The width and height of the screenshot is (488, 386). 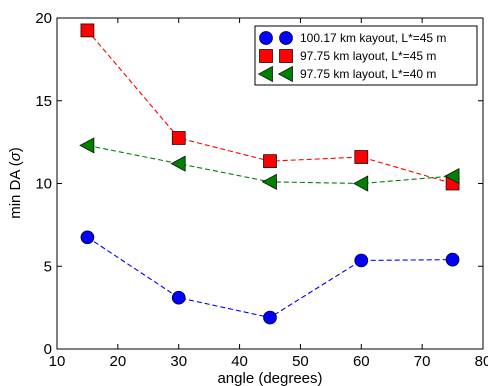 I want to click on y-axis-title: min DA (σ), so click(x=15, y=183).